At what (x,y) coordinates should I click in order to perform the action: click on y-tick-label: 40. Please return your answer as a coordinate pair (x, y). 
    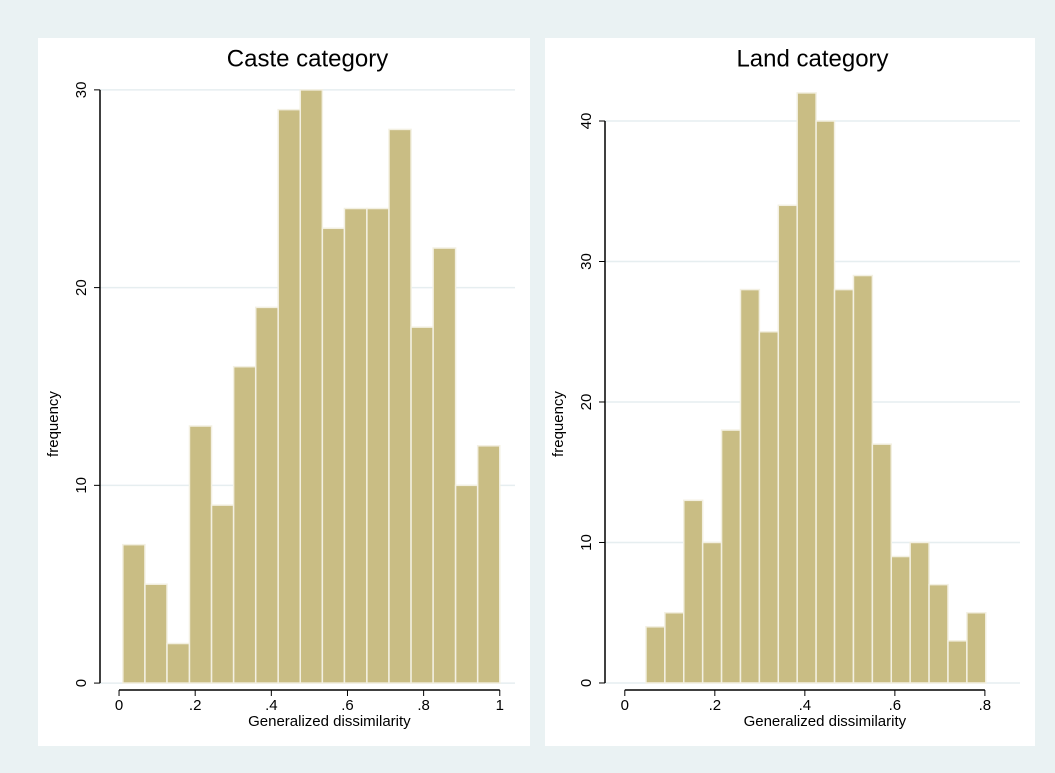
    Looking at the image, I should click on (586, 121).